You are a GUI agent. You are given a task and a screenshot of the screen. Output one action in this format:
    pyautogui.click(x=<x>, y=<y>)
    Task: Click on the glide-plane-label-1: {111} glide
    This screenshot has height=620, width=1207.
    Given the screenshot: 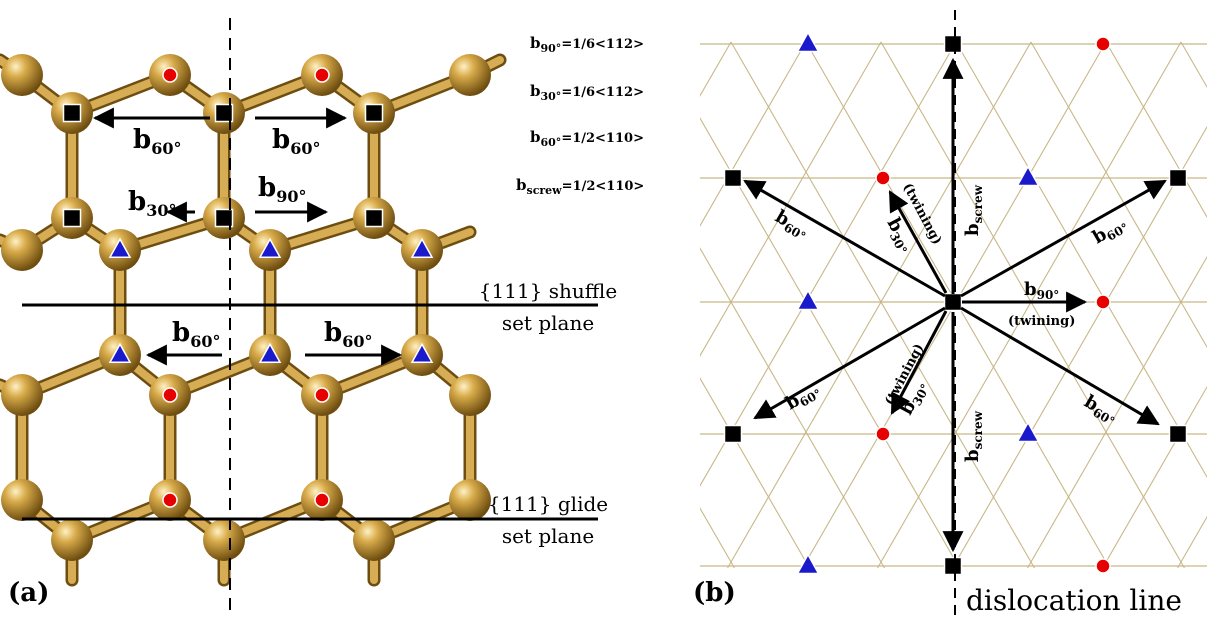 What is the action you would take?
    pyautogui.click(x=548, y=504)
    